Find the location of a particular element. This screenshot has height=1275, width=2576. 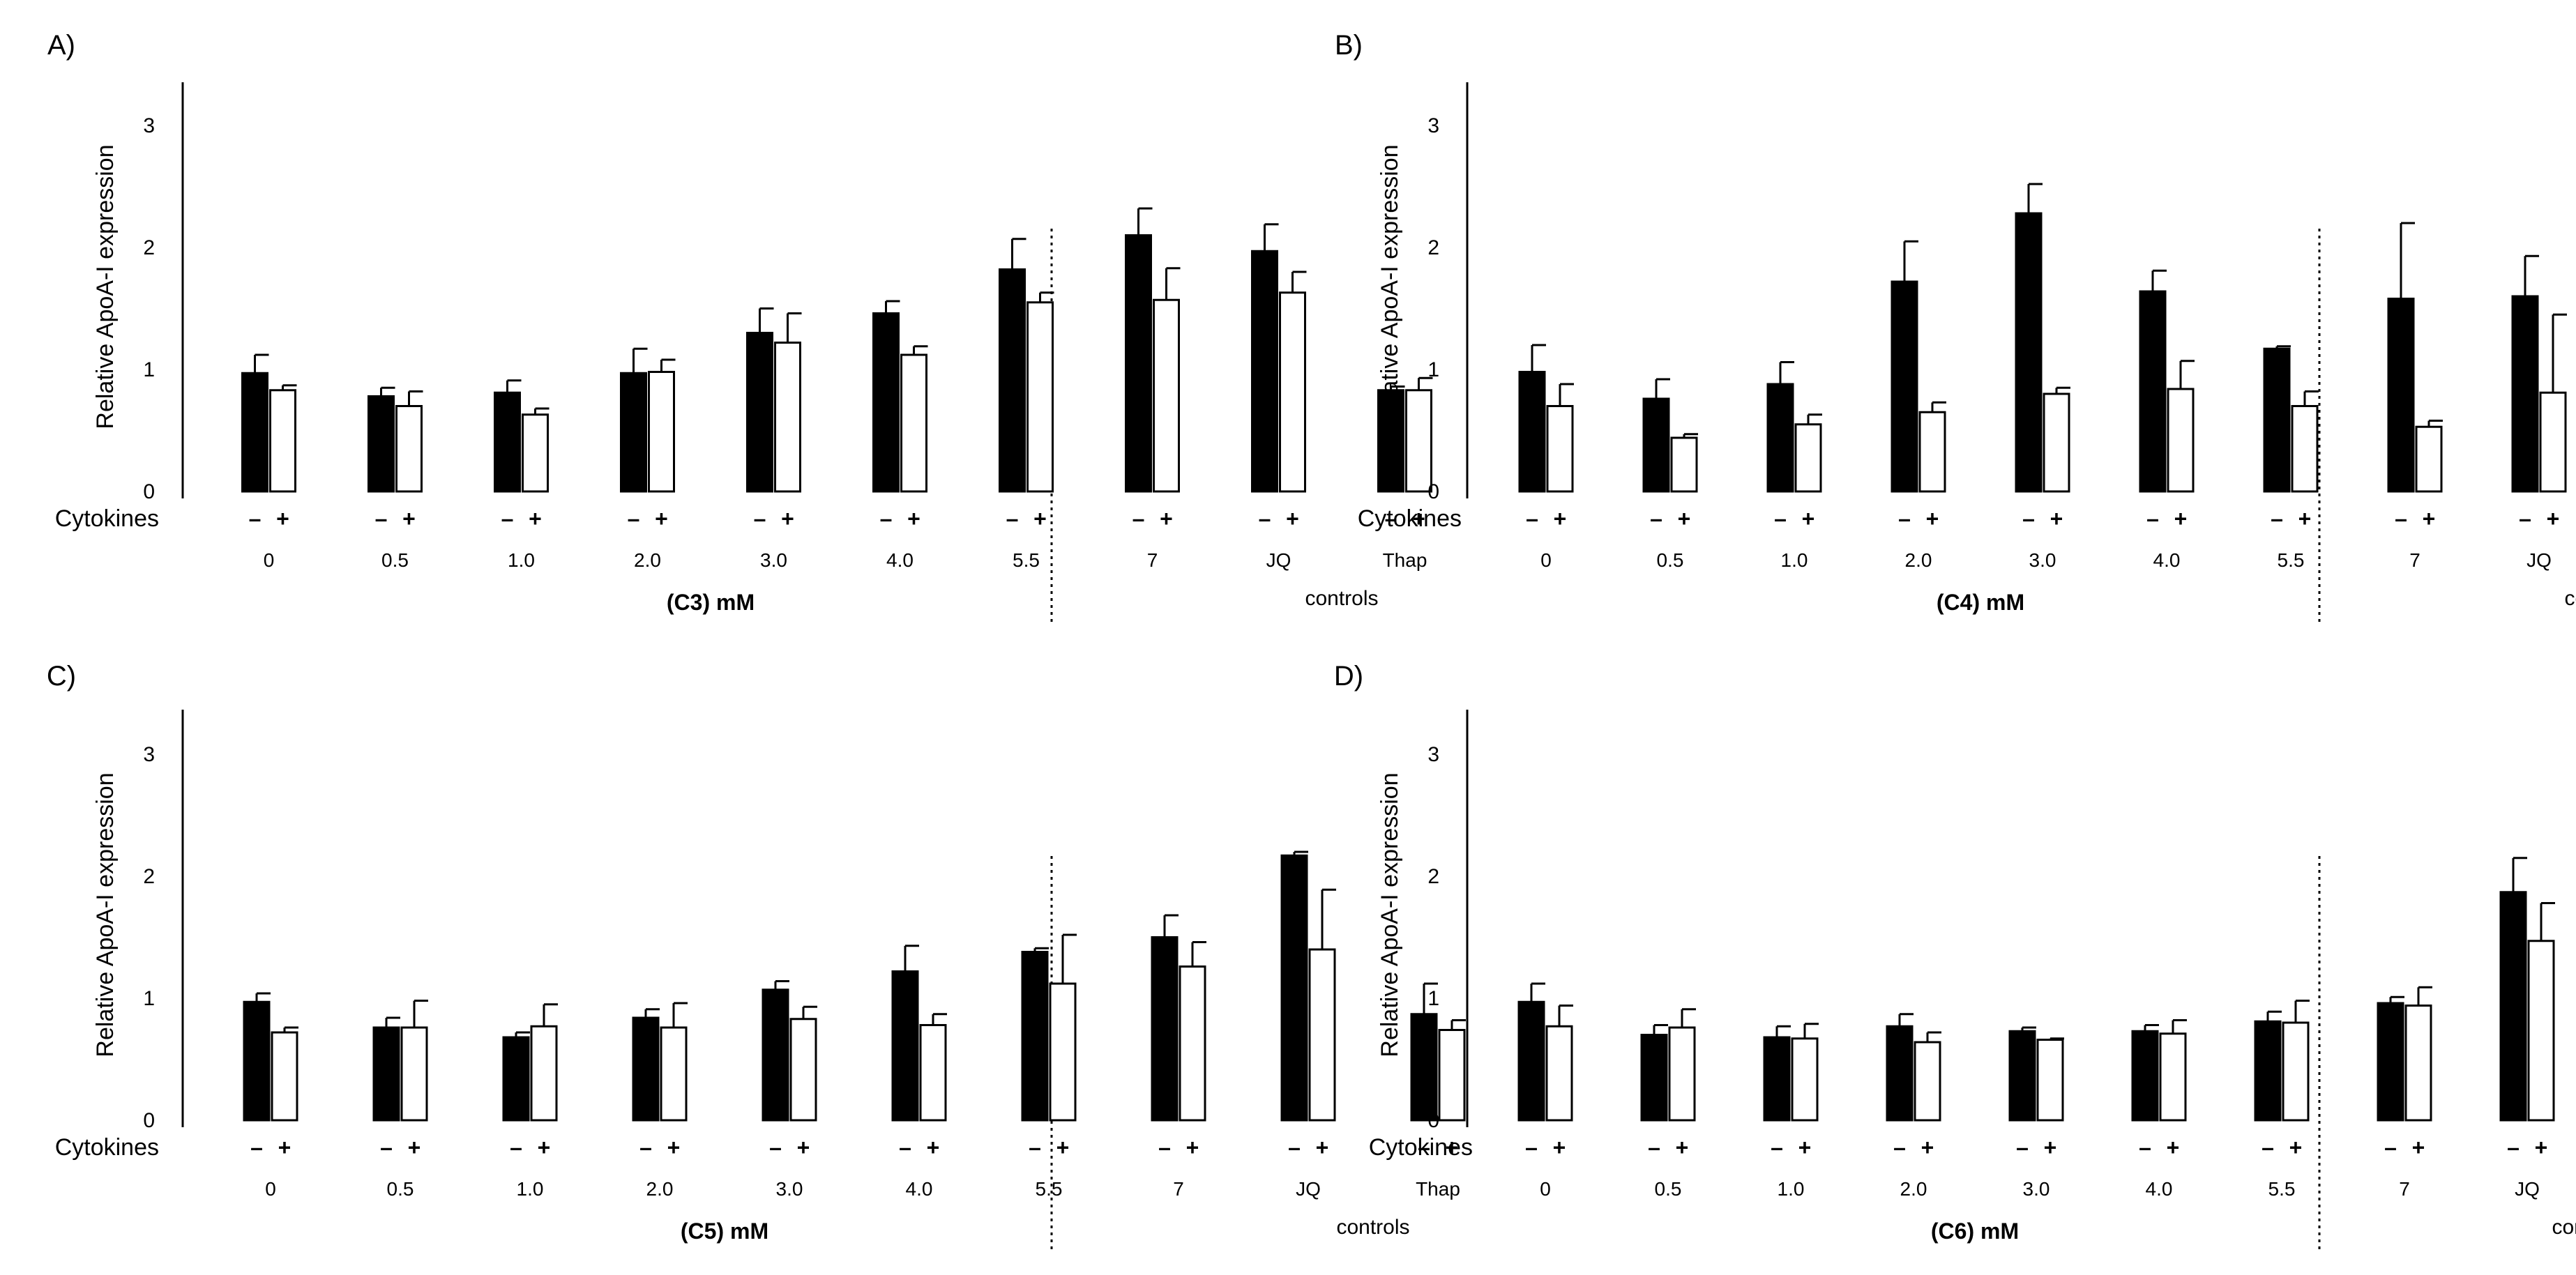

x-axis-title: (C5) mM is located at coordinates (724, 1231).